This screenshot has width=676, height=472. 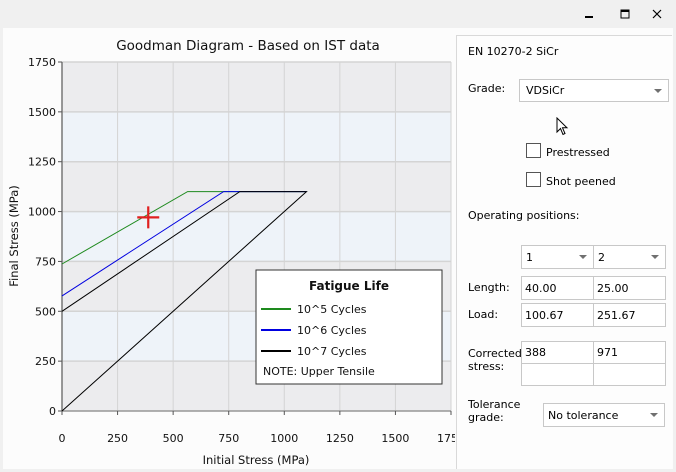 I want to click on y-tick-label: 0, so click(x=52, y=411).